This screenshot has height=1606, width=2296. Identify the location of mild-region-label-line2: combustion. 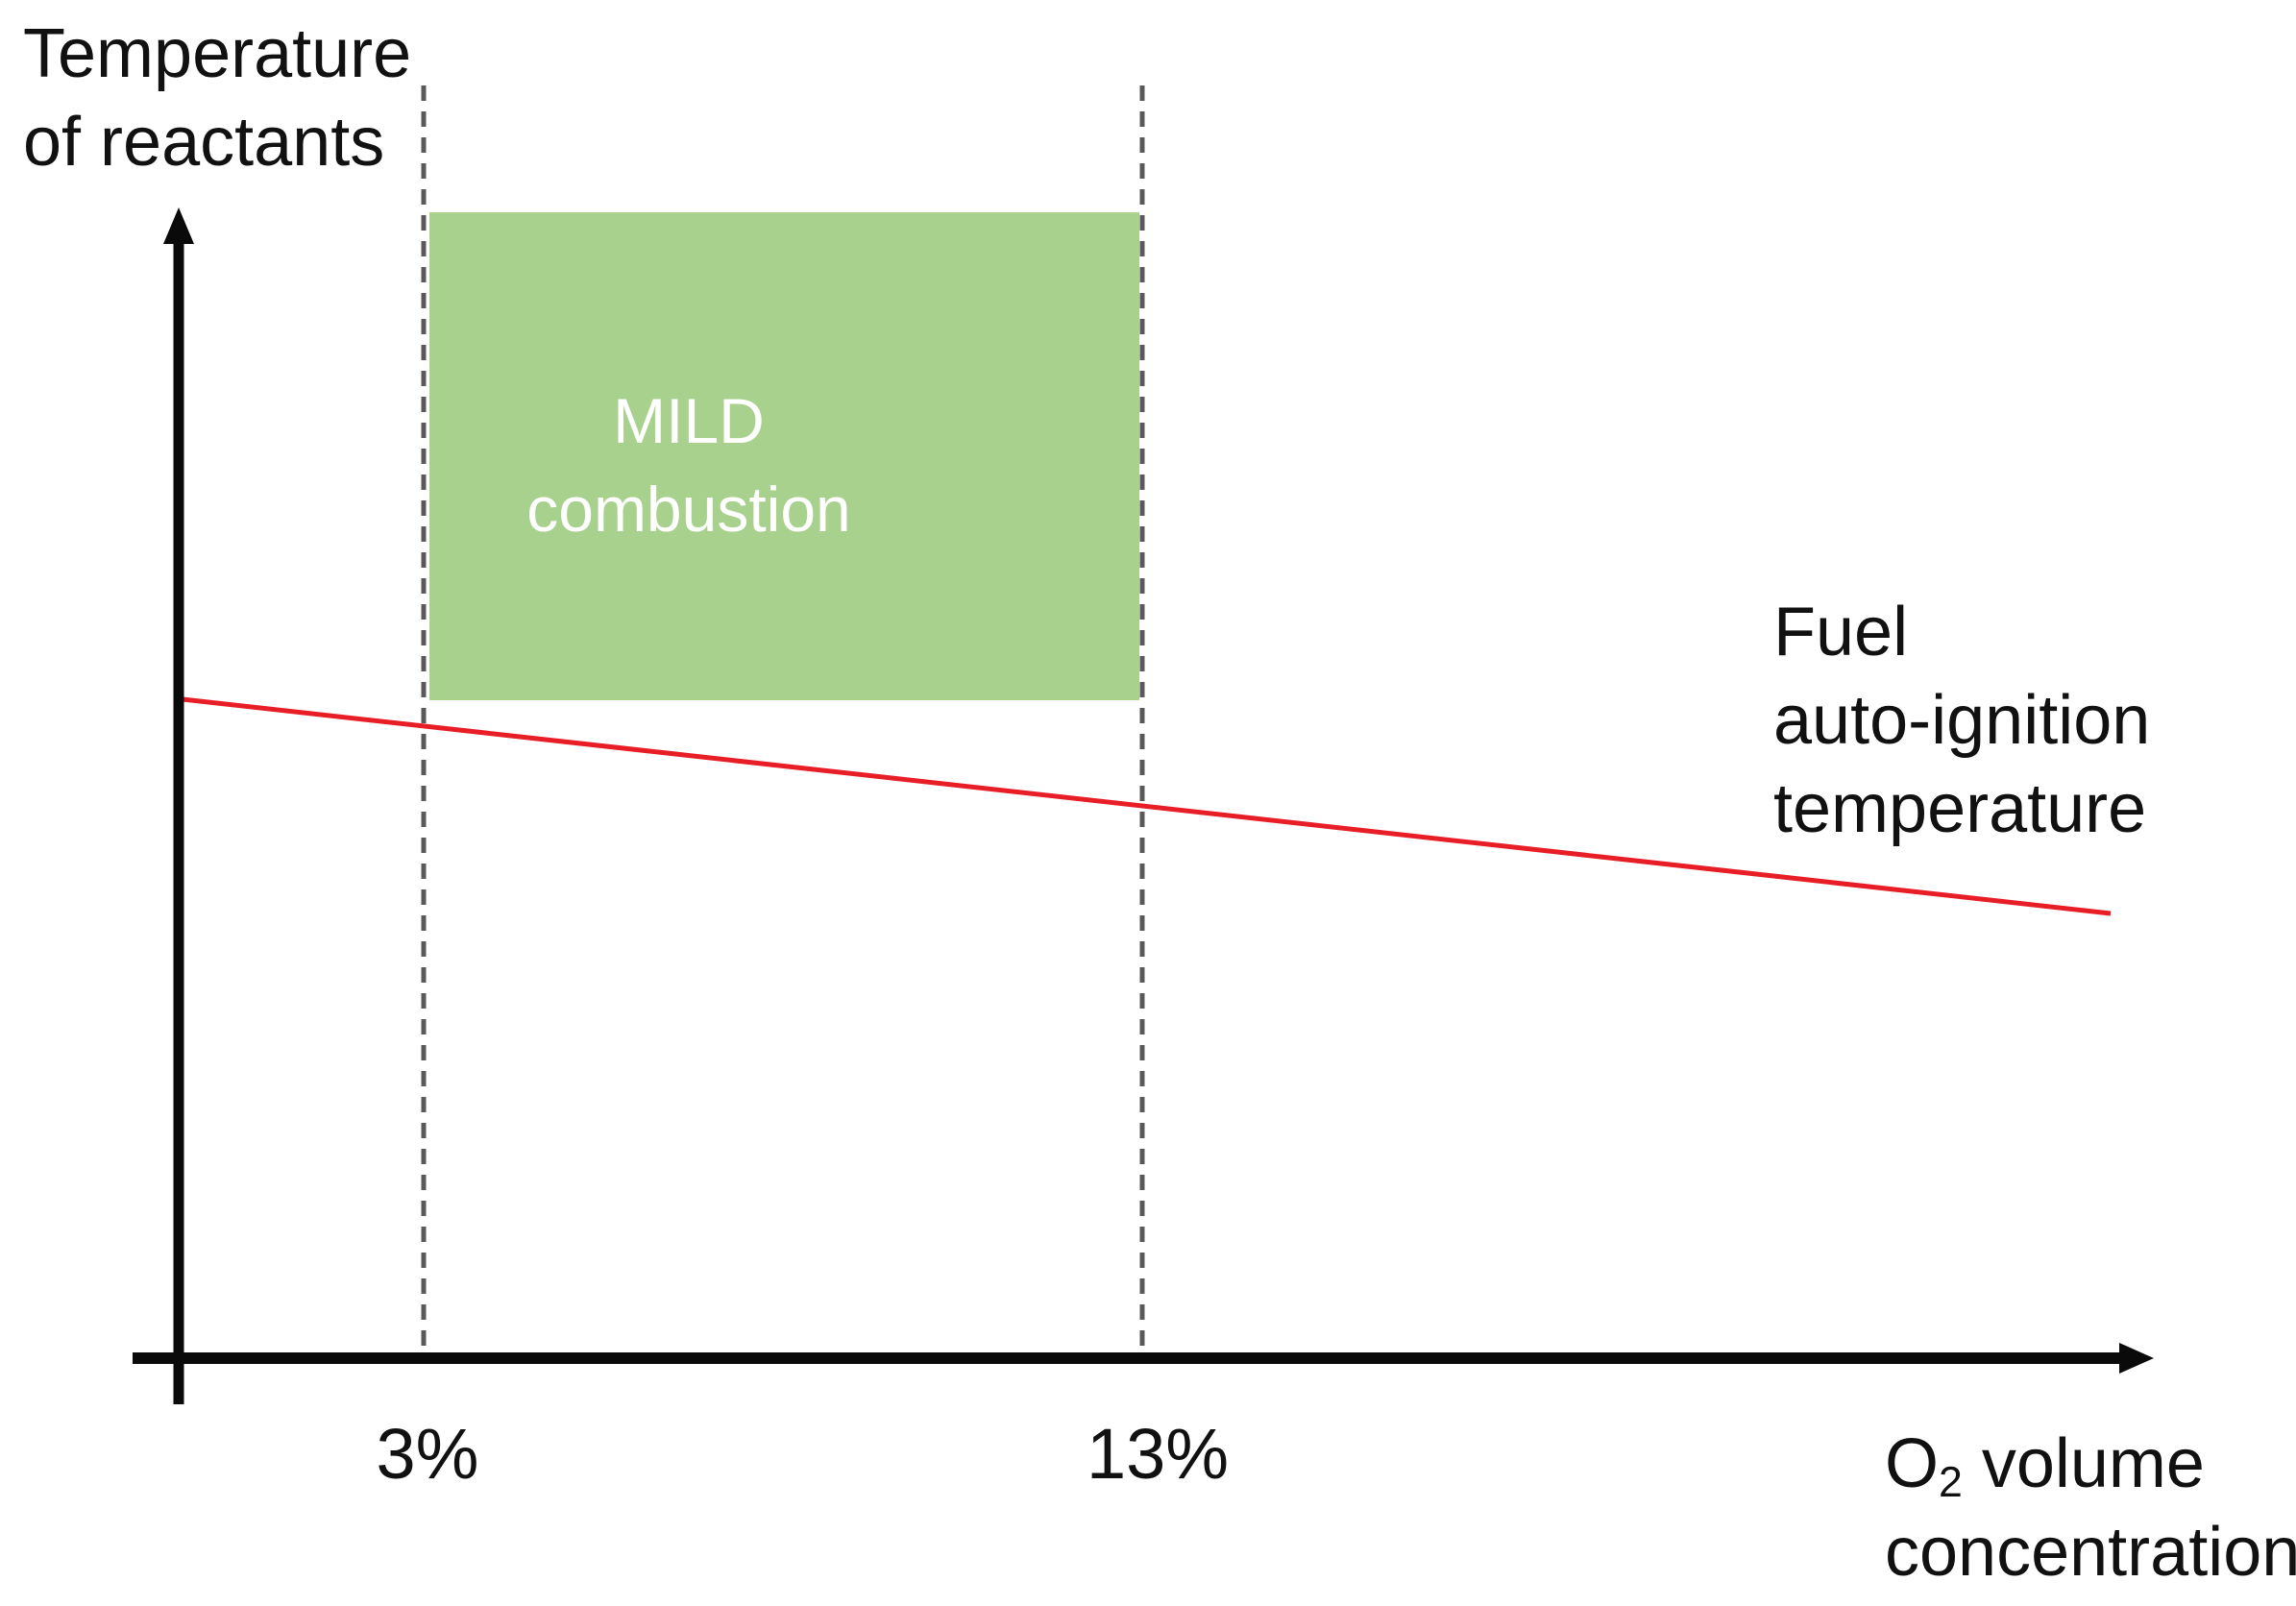
(688, 509).